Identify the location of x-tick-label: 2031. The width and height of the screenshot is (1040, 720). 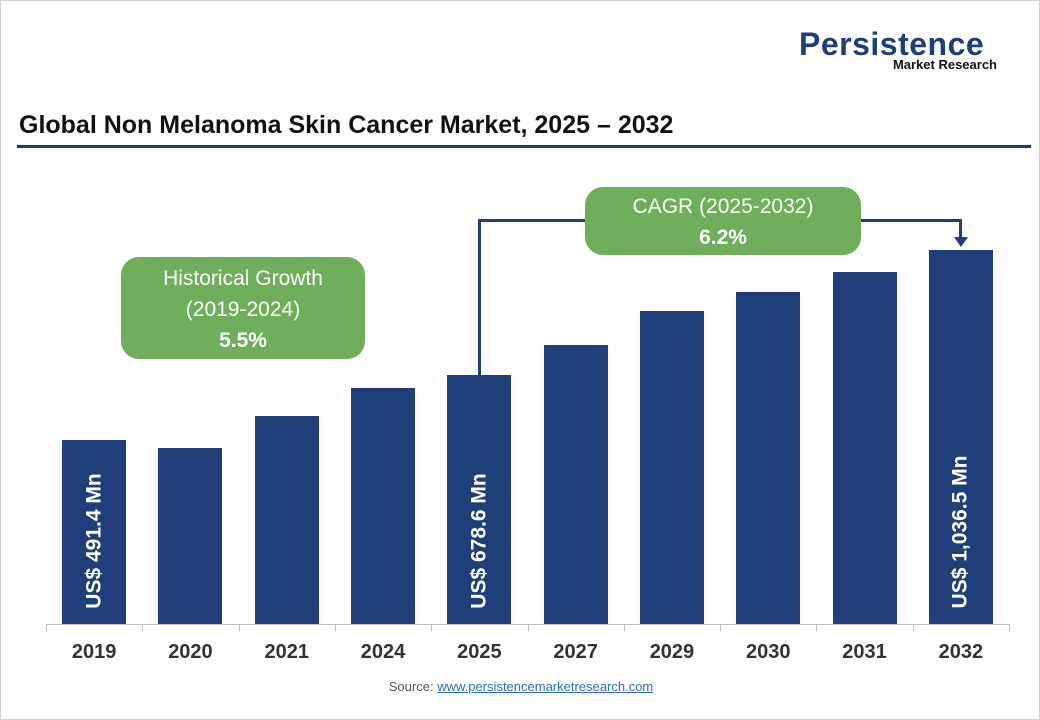
(864, 652).